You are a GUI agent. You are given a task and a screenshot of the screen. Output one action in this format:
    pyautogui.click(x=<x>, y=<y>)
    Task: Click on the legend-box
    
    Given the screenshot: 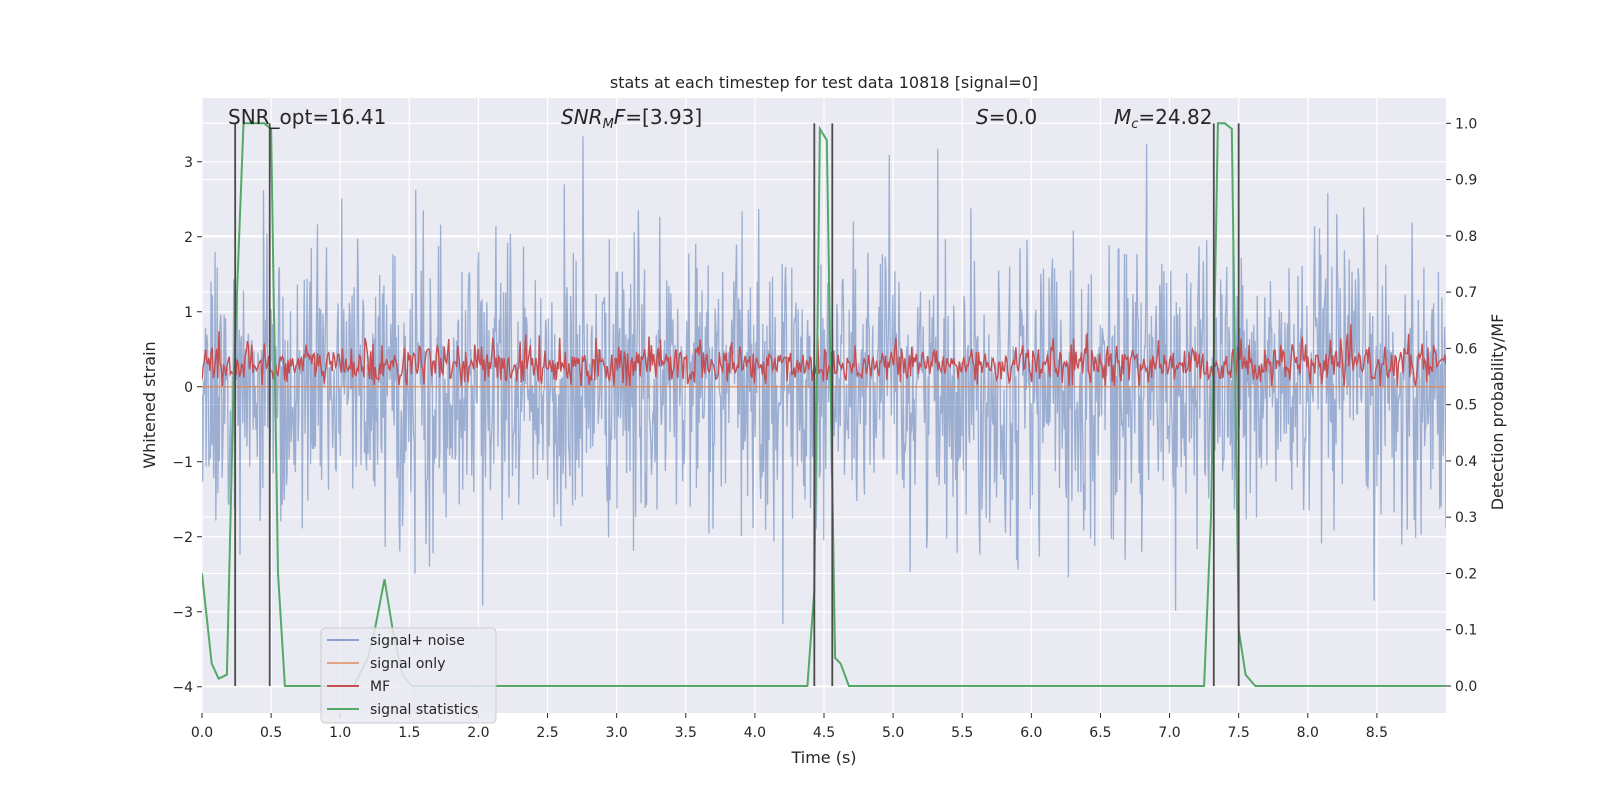 What is the action you would take?
    pyautogui.click(x=408, y=675)
    